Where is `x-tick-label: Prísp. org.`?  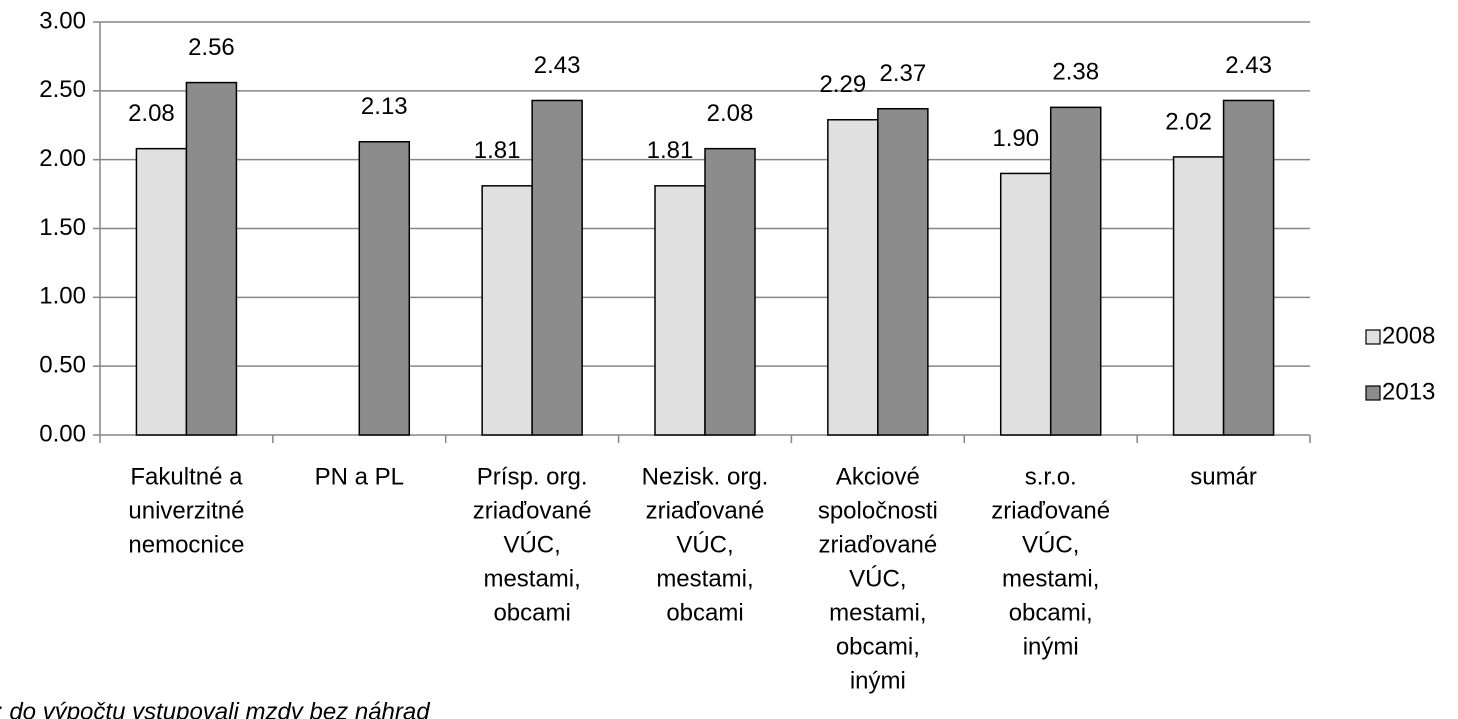 x-tick-label: Prísp. org. is located at coordinates (532, 476).